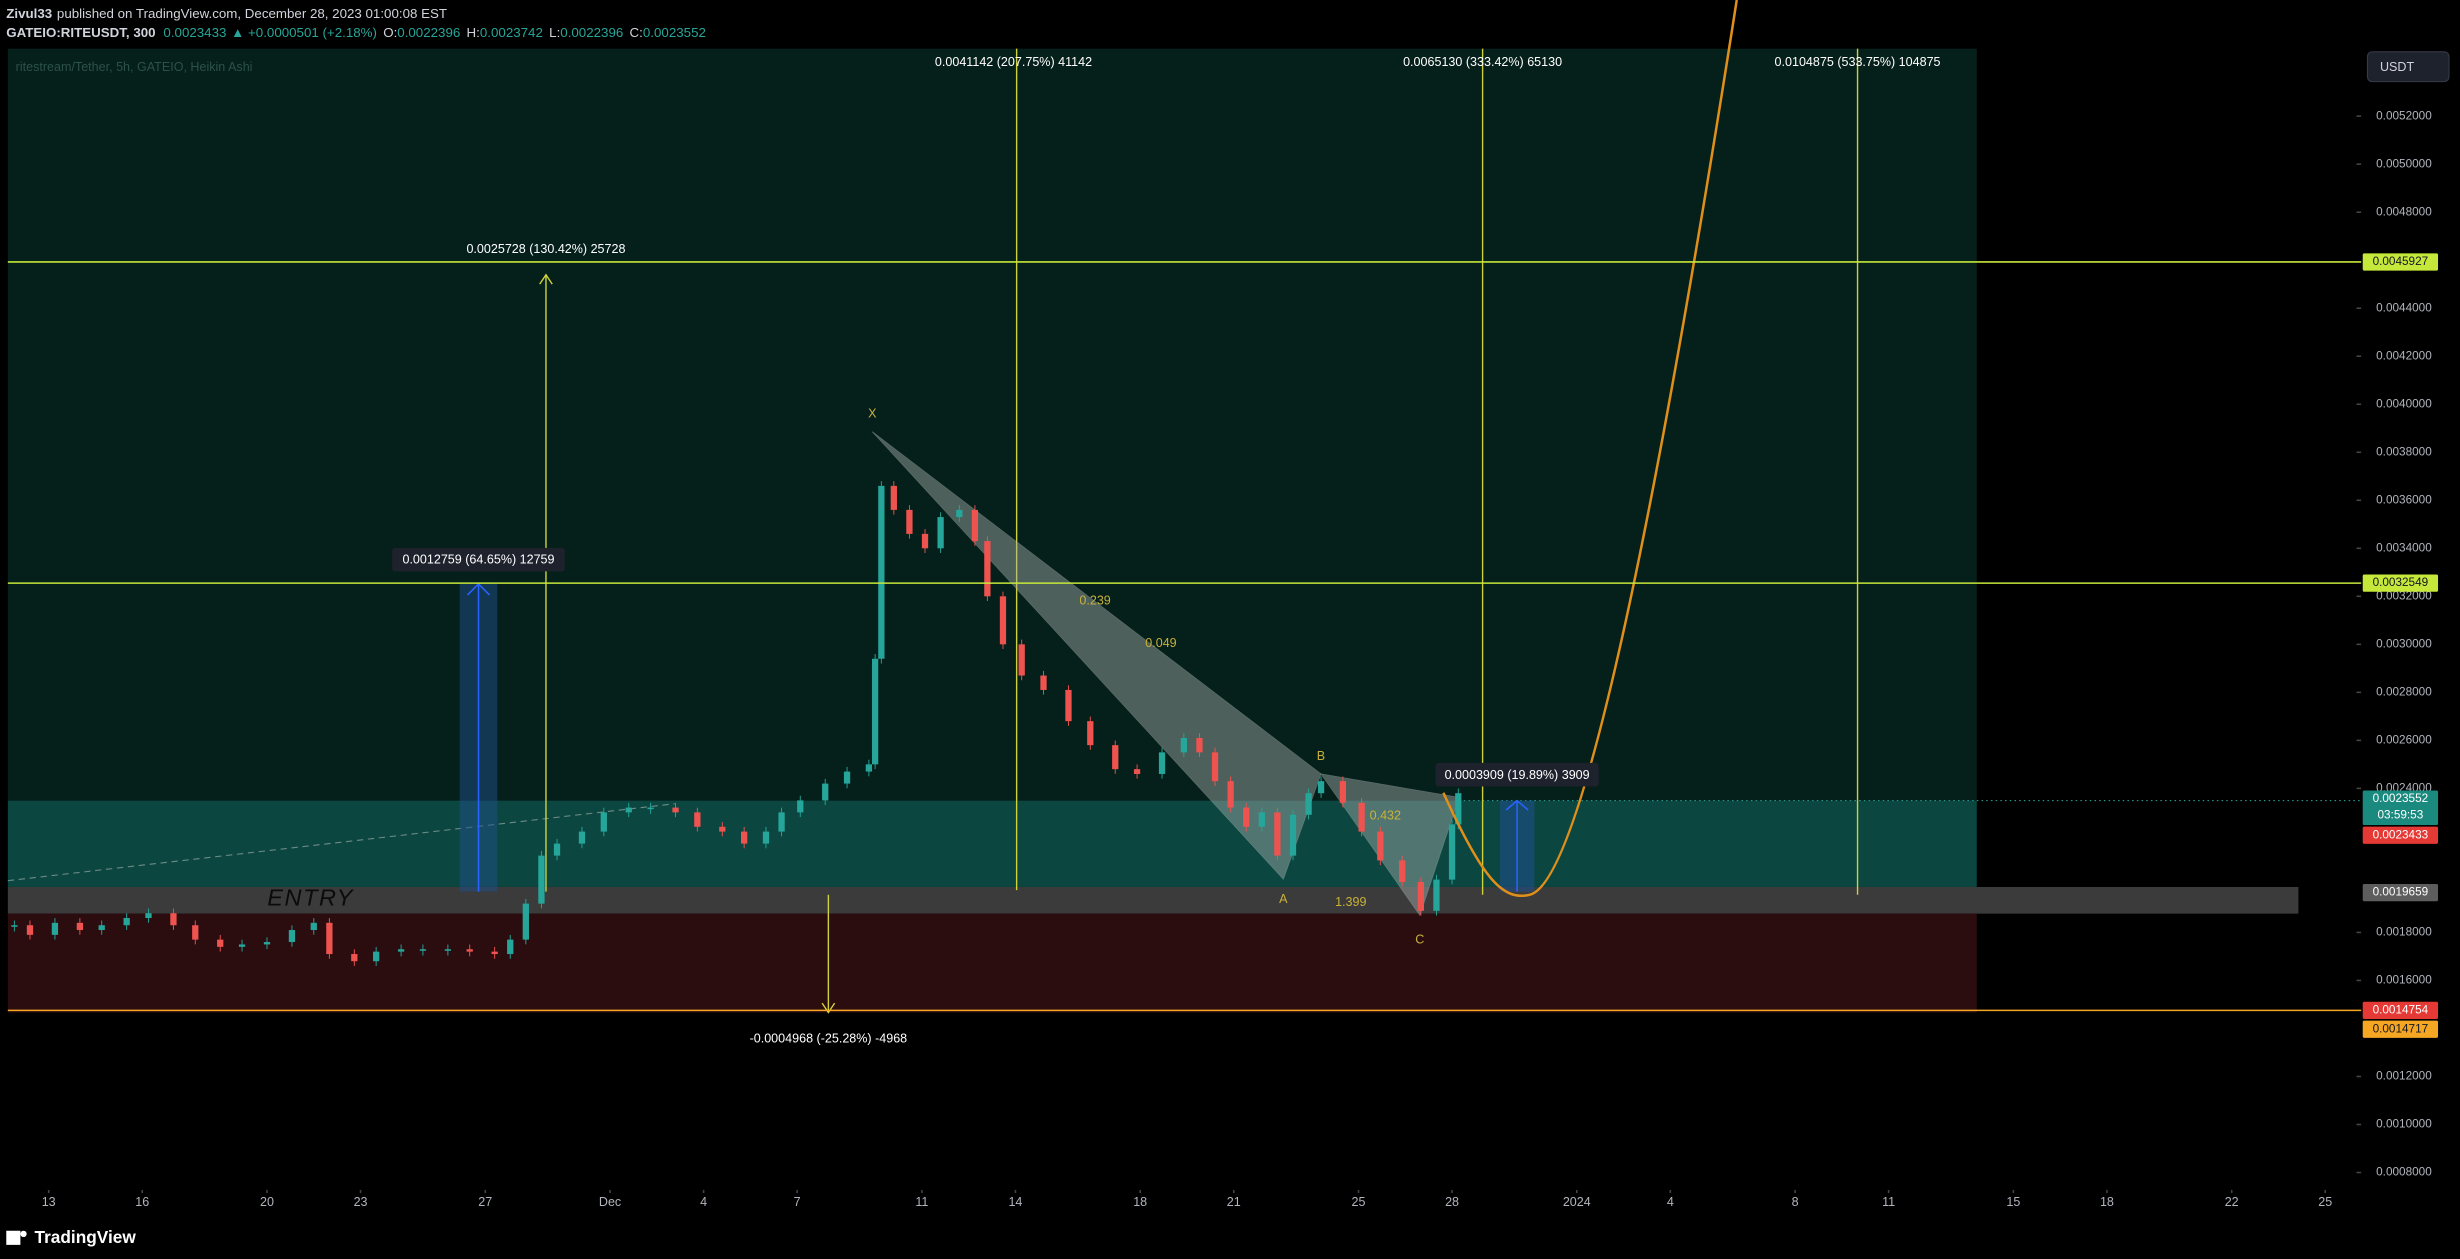  I want to click on pattern-point: C, so click(1419, 940).